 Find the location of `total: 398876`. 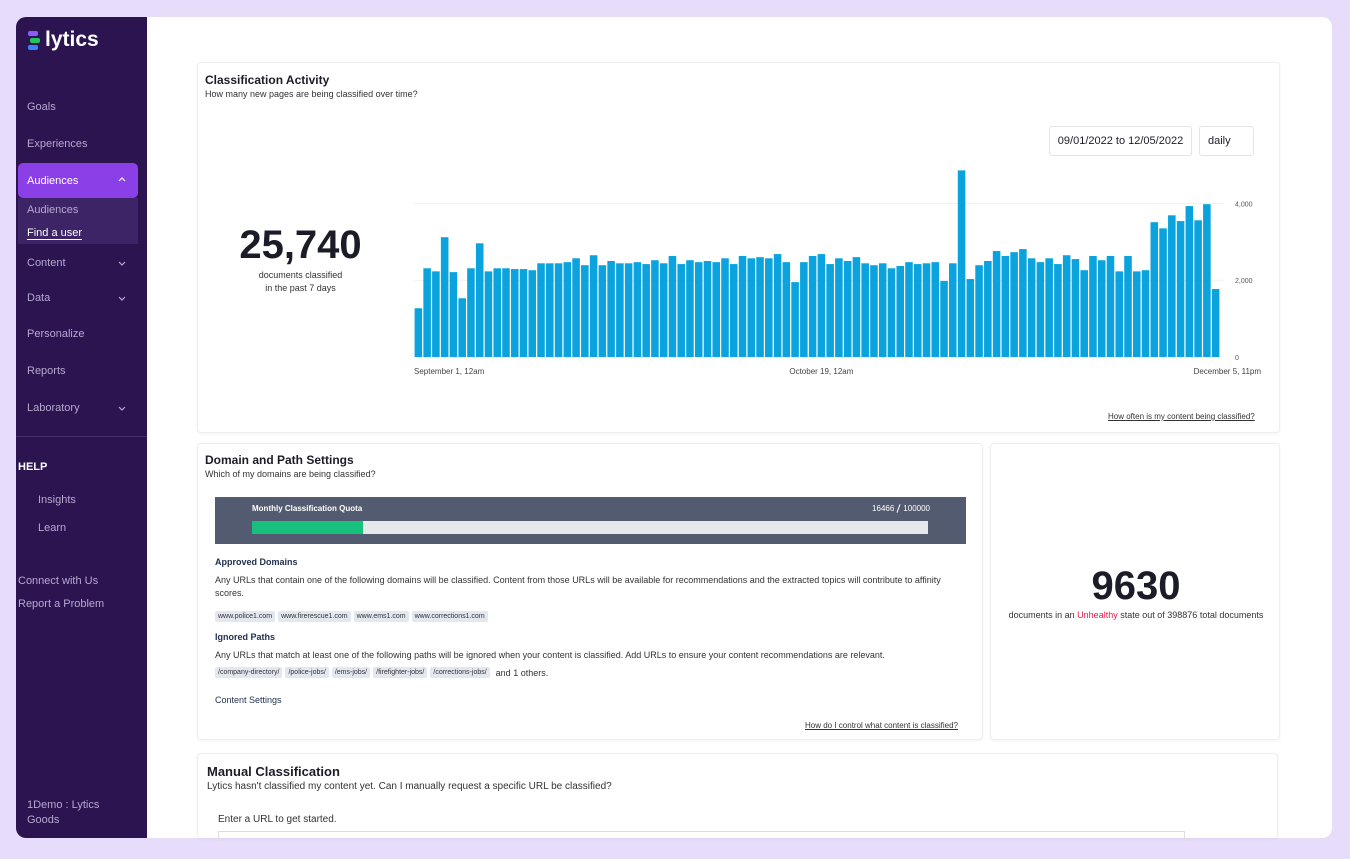

total: 398876 is located at coordinates (1182, 615).